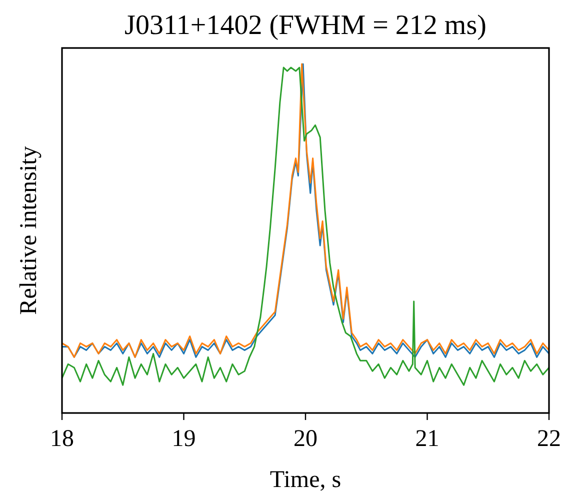 Image resolution: width=577 pixels, height=501 pixels. I want to click on x-tick-label: 19, so click(184, 439).